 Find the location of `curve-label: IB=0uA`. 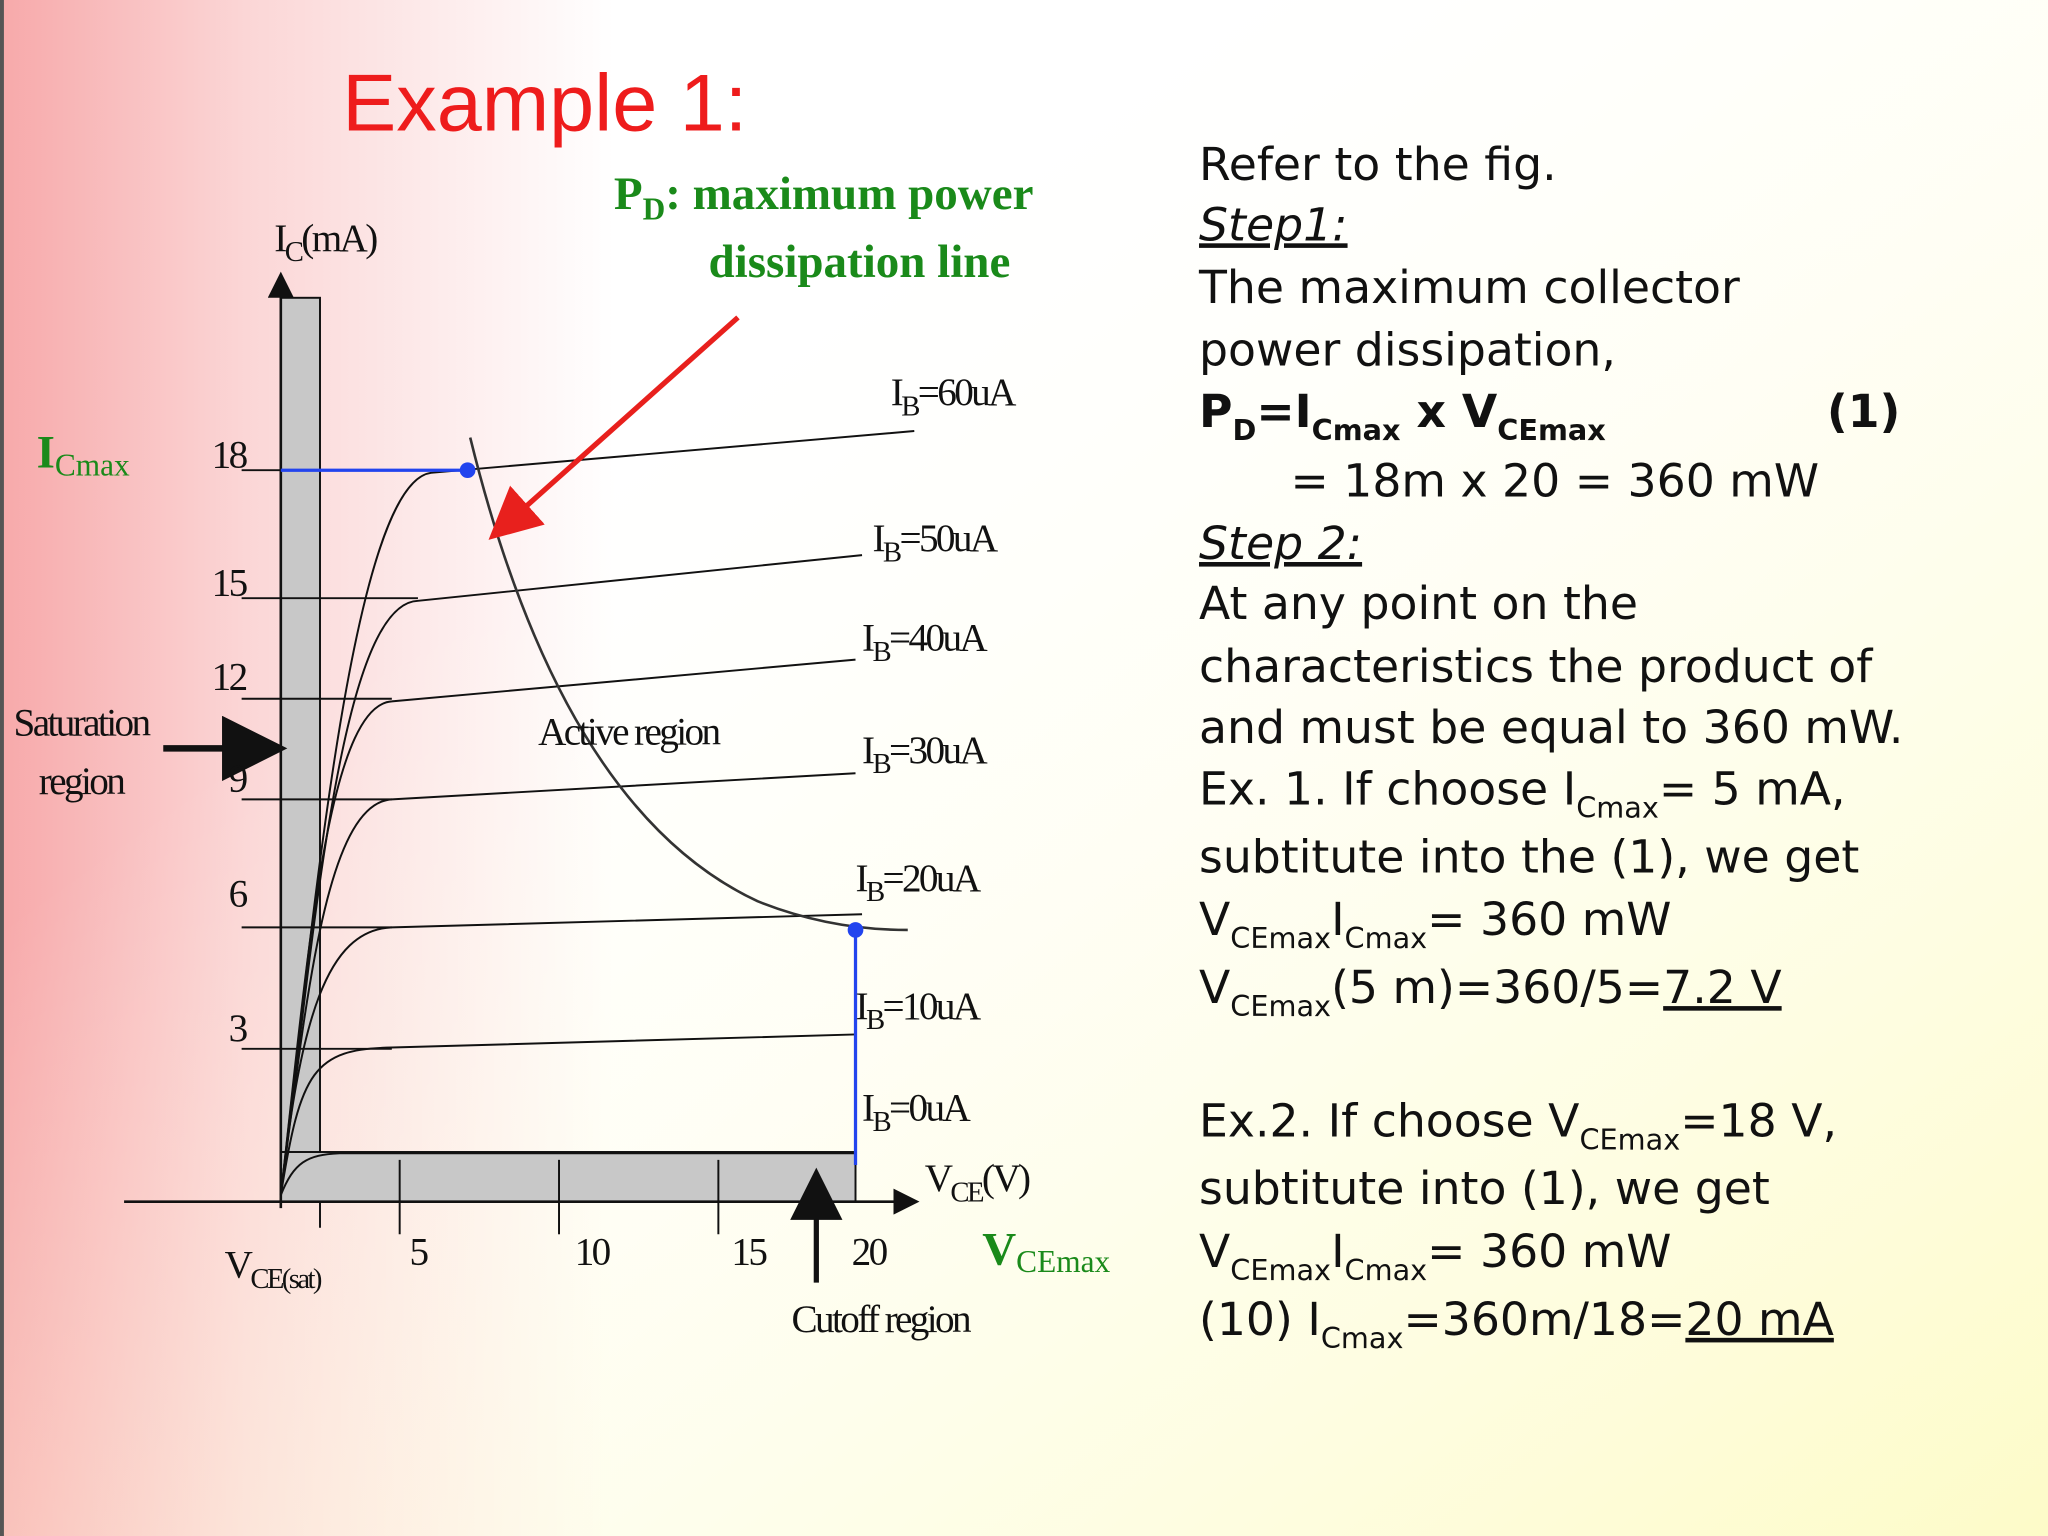

curve-label: IB=0uA is located at coordinates (916, 1112).